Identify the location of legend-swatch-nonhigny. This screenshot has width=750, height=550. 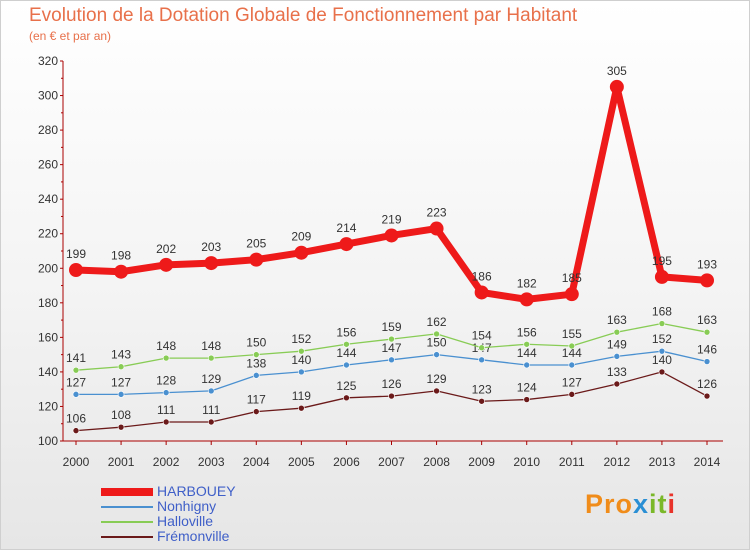
(127, 507).